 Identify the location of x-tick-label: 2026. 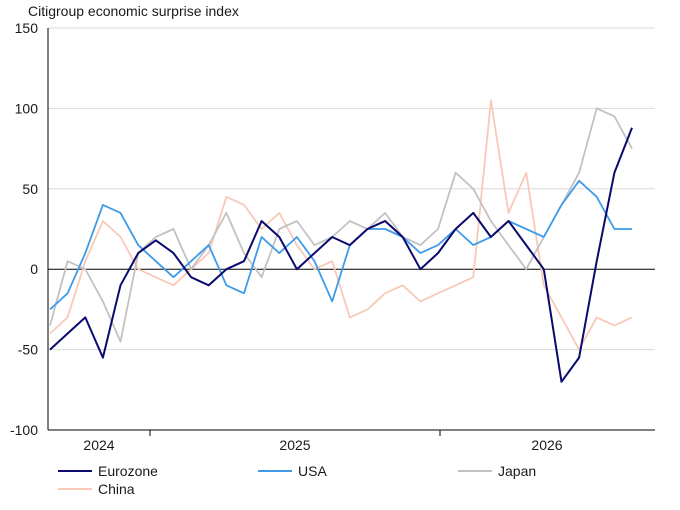
(546, 445).